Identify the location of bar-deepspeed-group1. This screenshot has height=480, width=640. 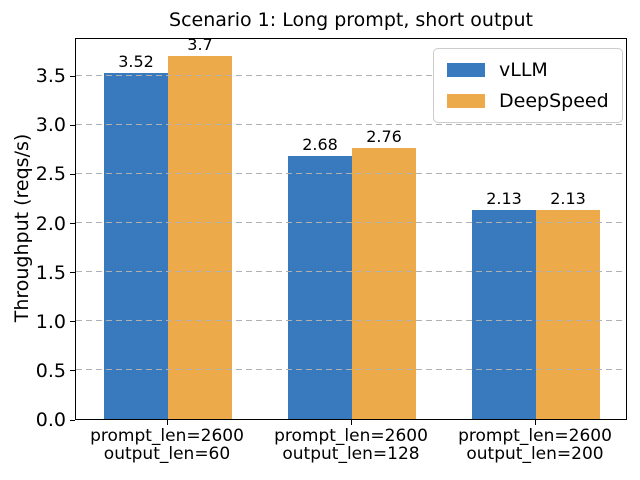
(200, 237).